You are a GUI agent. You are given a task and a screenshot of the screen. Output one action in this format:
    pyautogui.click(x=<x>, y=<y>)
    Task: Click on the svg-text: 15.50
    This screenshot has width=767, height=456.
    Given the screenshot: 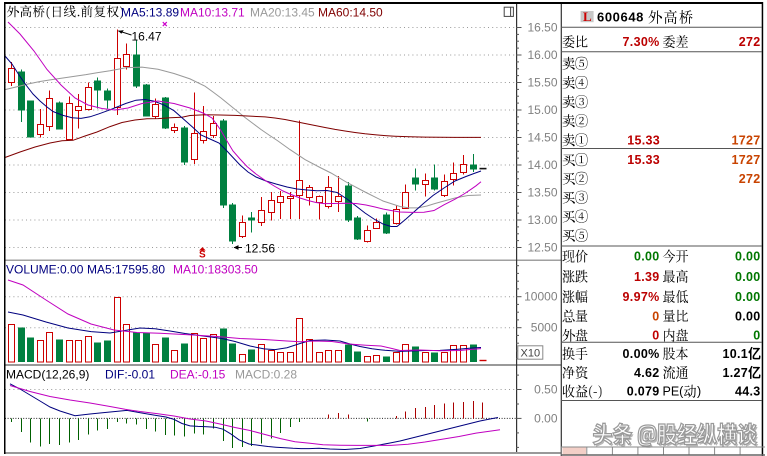 What is the action you would take?
    pyautogui.click(x=542, y=83)
    